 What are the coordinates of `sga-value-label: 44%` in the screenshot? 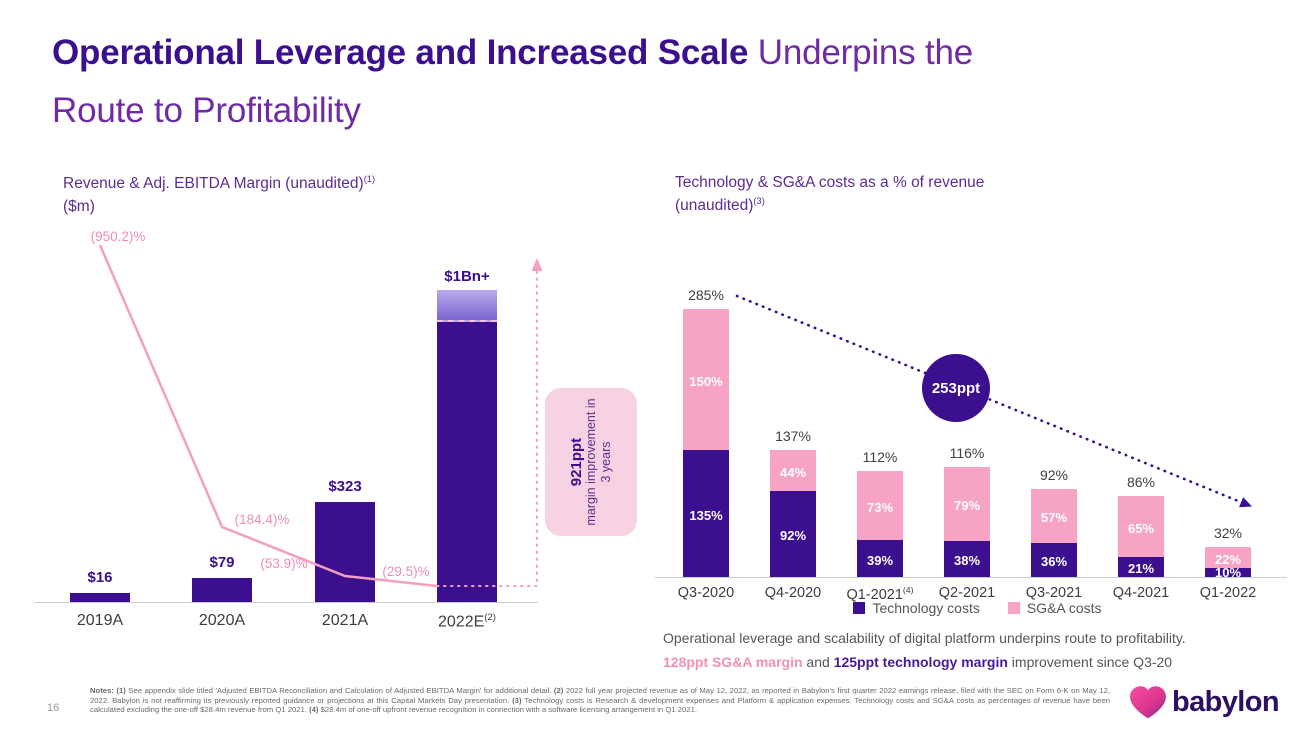 It's located at (793, 472).